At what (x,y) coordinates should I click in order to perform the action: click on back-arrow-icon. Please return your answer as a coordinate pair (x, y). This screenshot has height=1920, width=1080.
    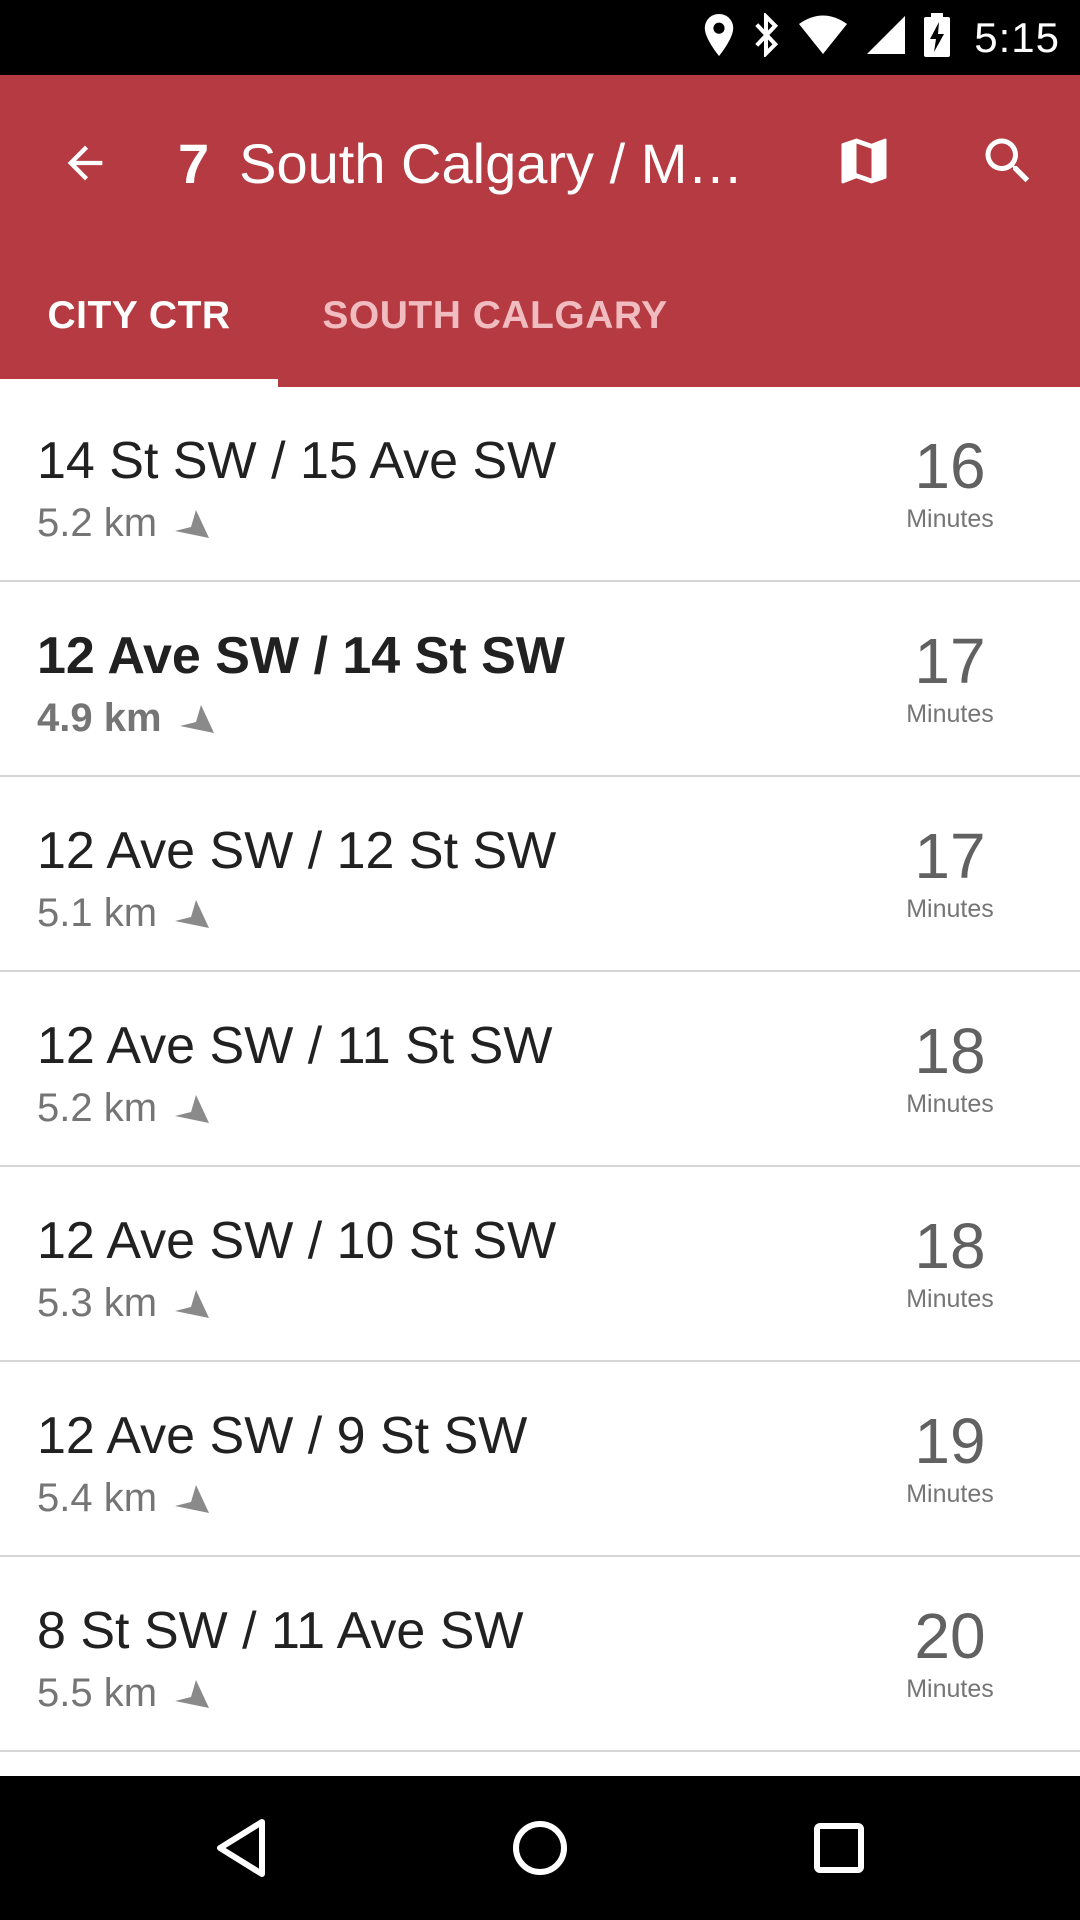
    Looking at the image, I should click on (85, 163).